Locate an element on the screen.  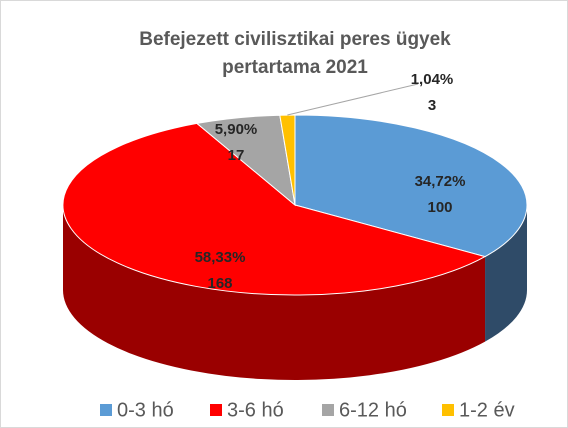
chart-title: Befejezett civilisztikai peres ügyek is located at coordinates (295, 39).